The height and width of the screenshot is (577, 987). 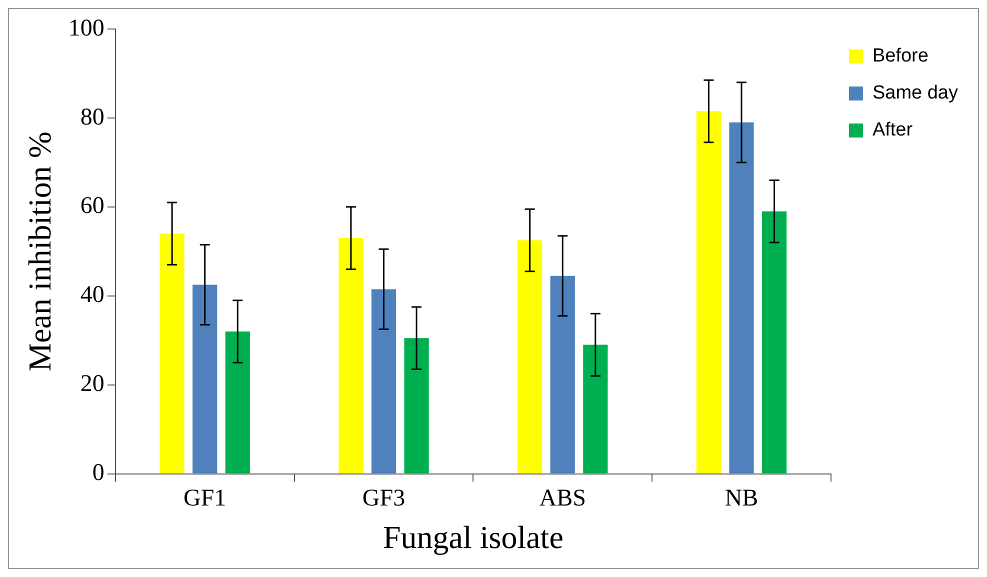 I want to click on y-axis-title: Mean inhibition %, so click(x=40, y=251).